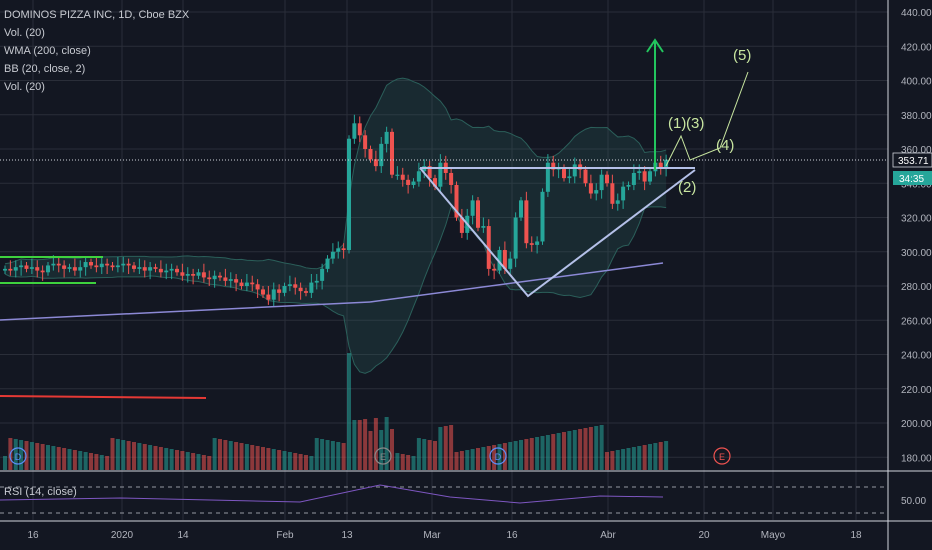 This screenshot has height=550, width=932. Describe the element at coordinates (916, 424) in the screenshot. I see `price-tick-label: 200.00` at that location.